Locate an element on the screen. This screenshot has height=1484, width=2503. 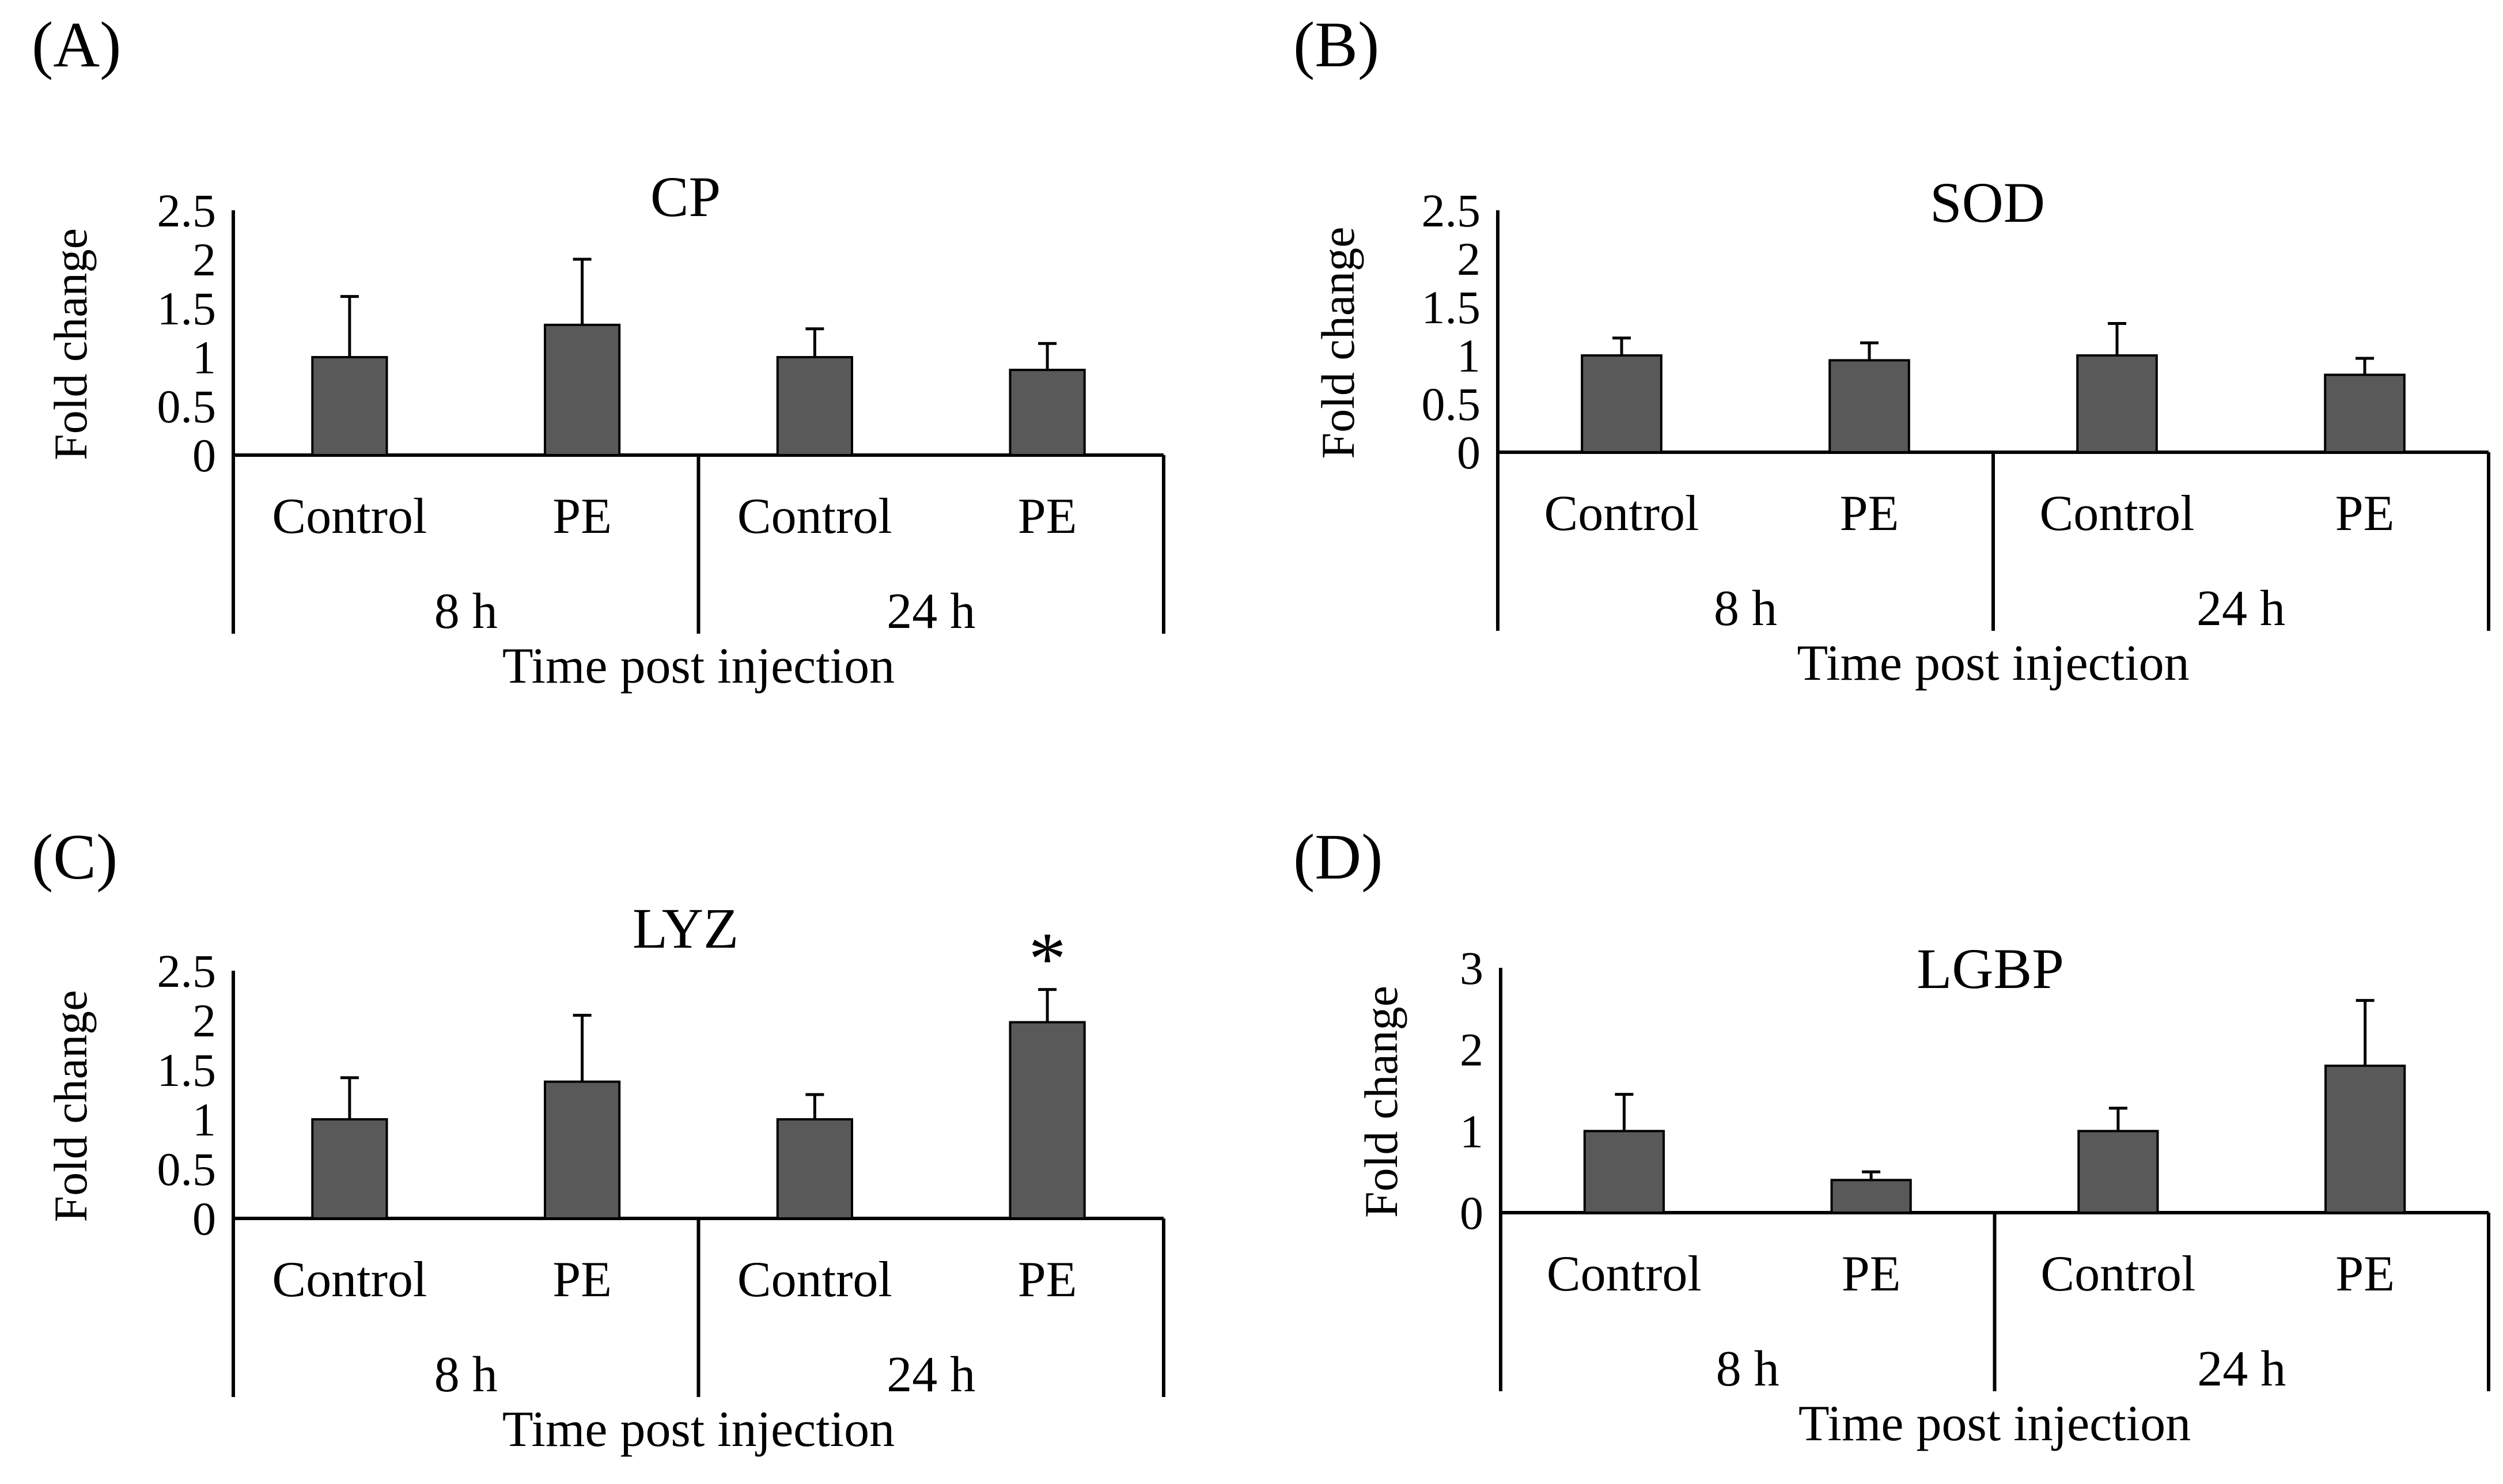
chart-title: SOD is located at coordinates (1987, 202).